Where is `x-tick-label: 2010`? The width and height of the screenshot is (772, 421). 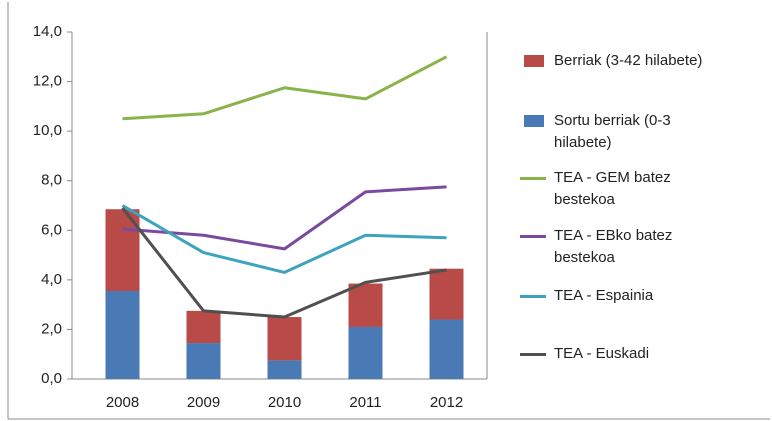 x-tick-label: 2010 is located at coordinates (284, 402).